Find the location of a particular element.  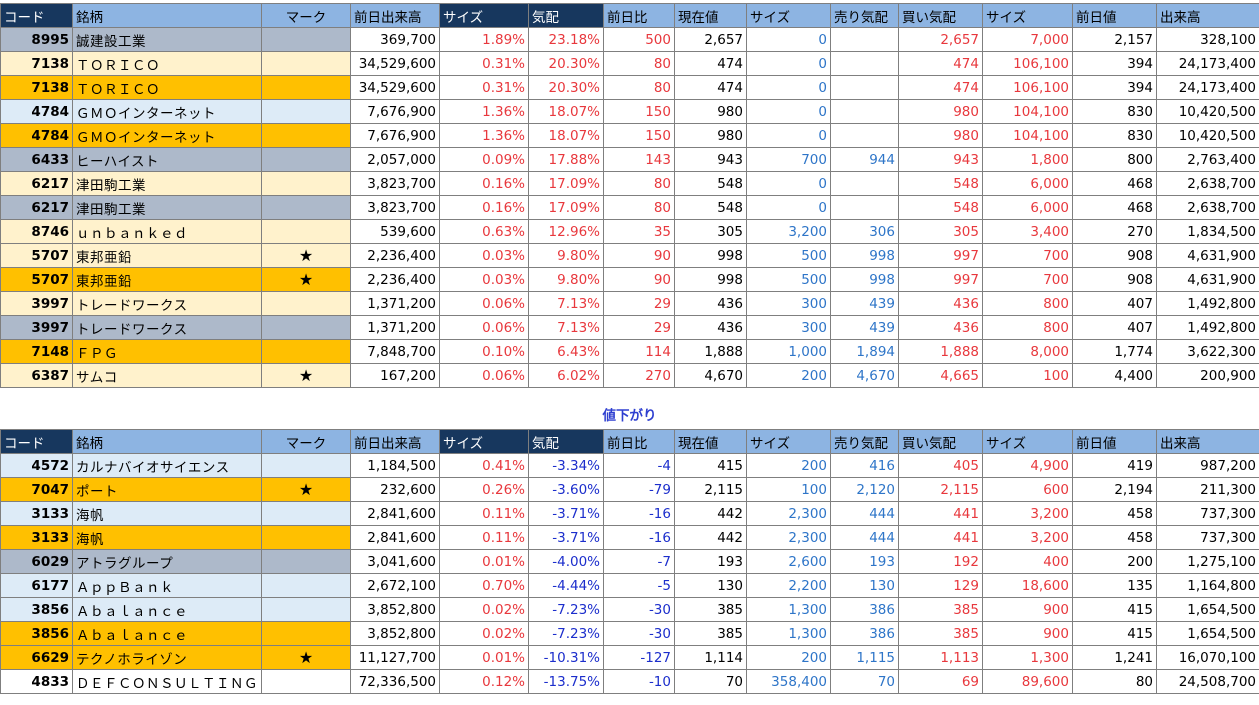

cell-bid: 385 is located at coordinates (940, 609).